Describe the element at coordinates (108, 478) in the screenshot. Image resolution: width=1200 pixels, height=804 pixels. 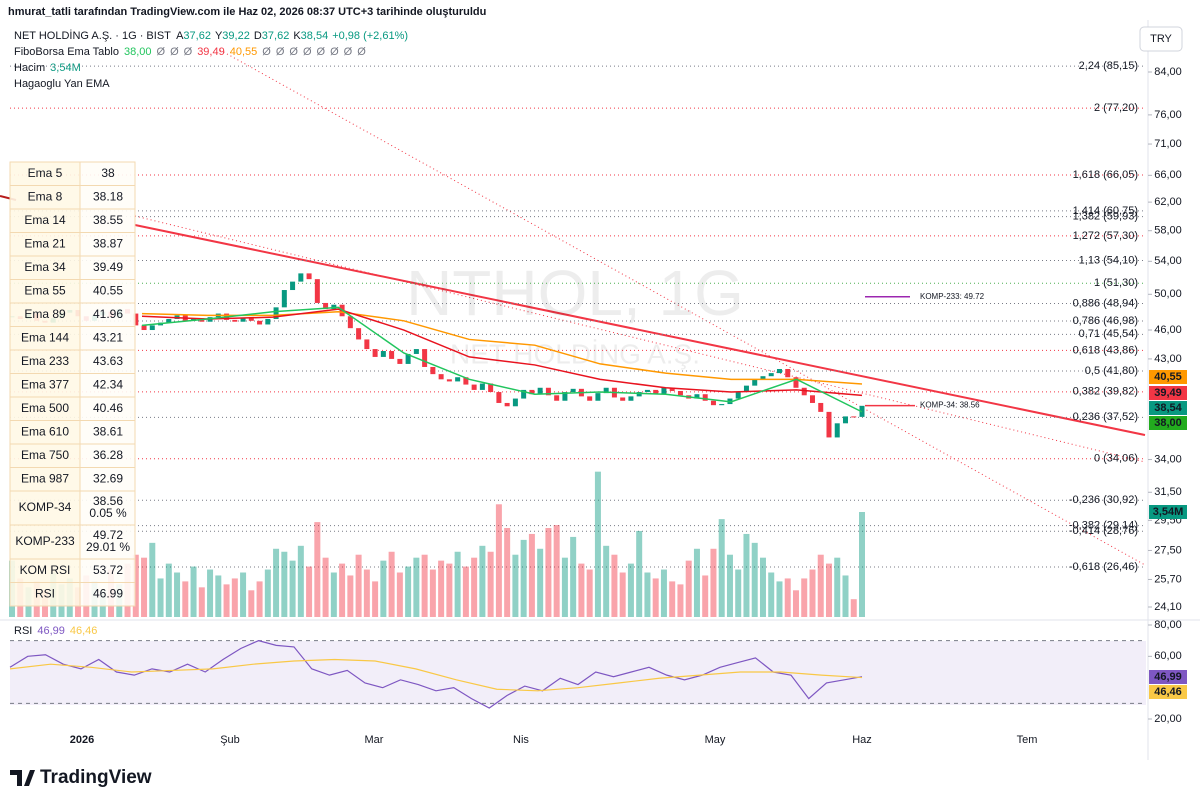
I see `table-value: 32.69` at that location.